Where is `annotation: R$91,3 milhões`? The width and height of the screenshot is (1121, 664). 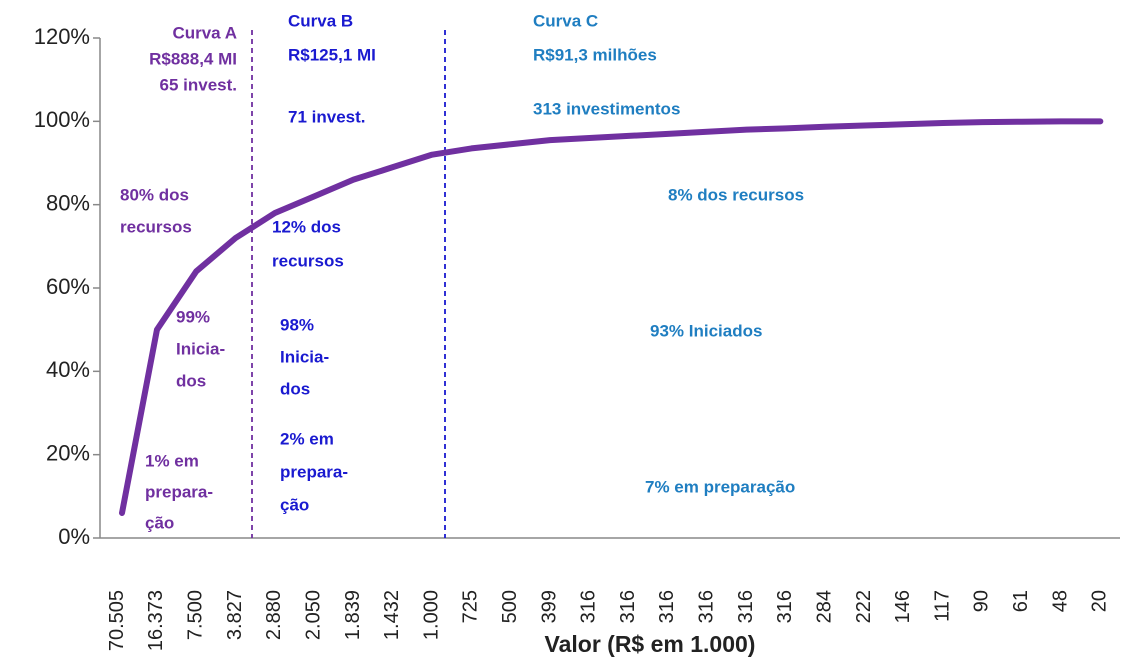 annotation: R$91,3 milhões is located at coordinates (595, 54).